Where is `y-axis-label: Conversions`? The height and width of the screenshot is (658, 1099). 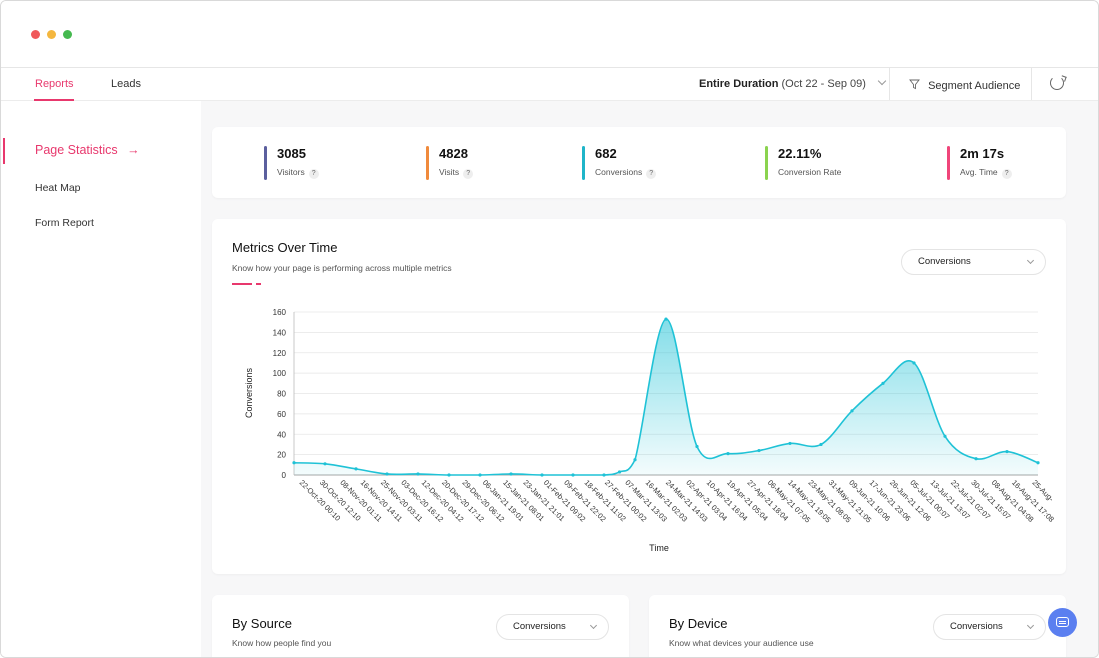
y-axis-label: Conversions is located at coordinates (249, 392).